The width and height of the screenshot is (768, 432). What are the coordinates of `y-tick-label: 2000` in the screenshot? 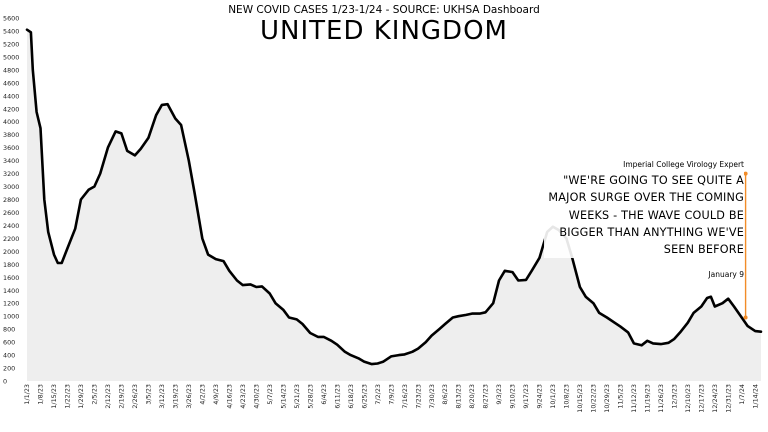 It's located at (11, 252).